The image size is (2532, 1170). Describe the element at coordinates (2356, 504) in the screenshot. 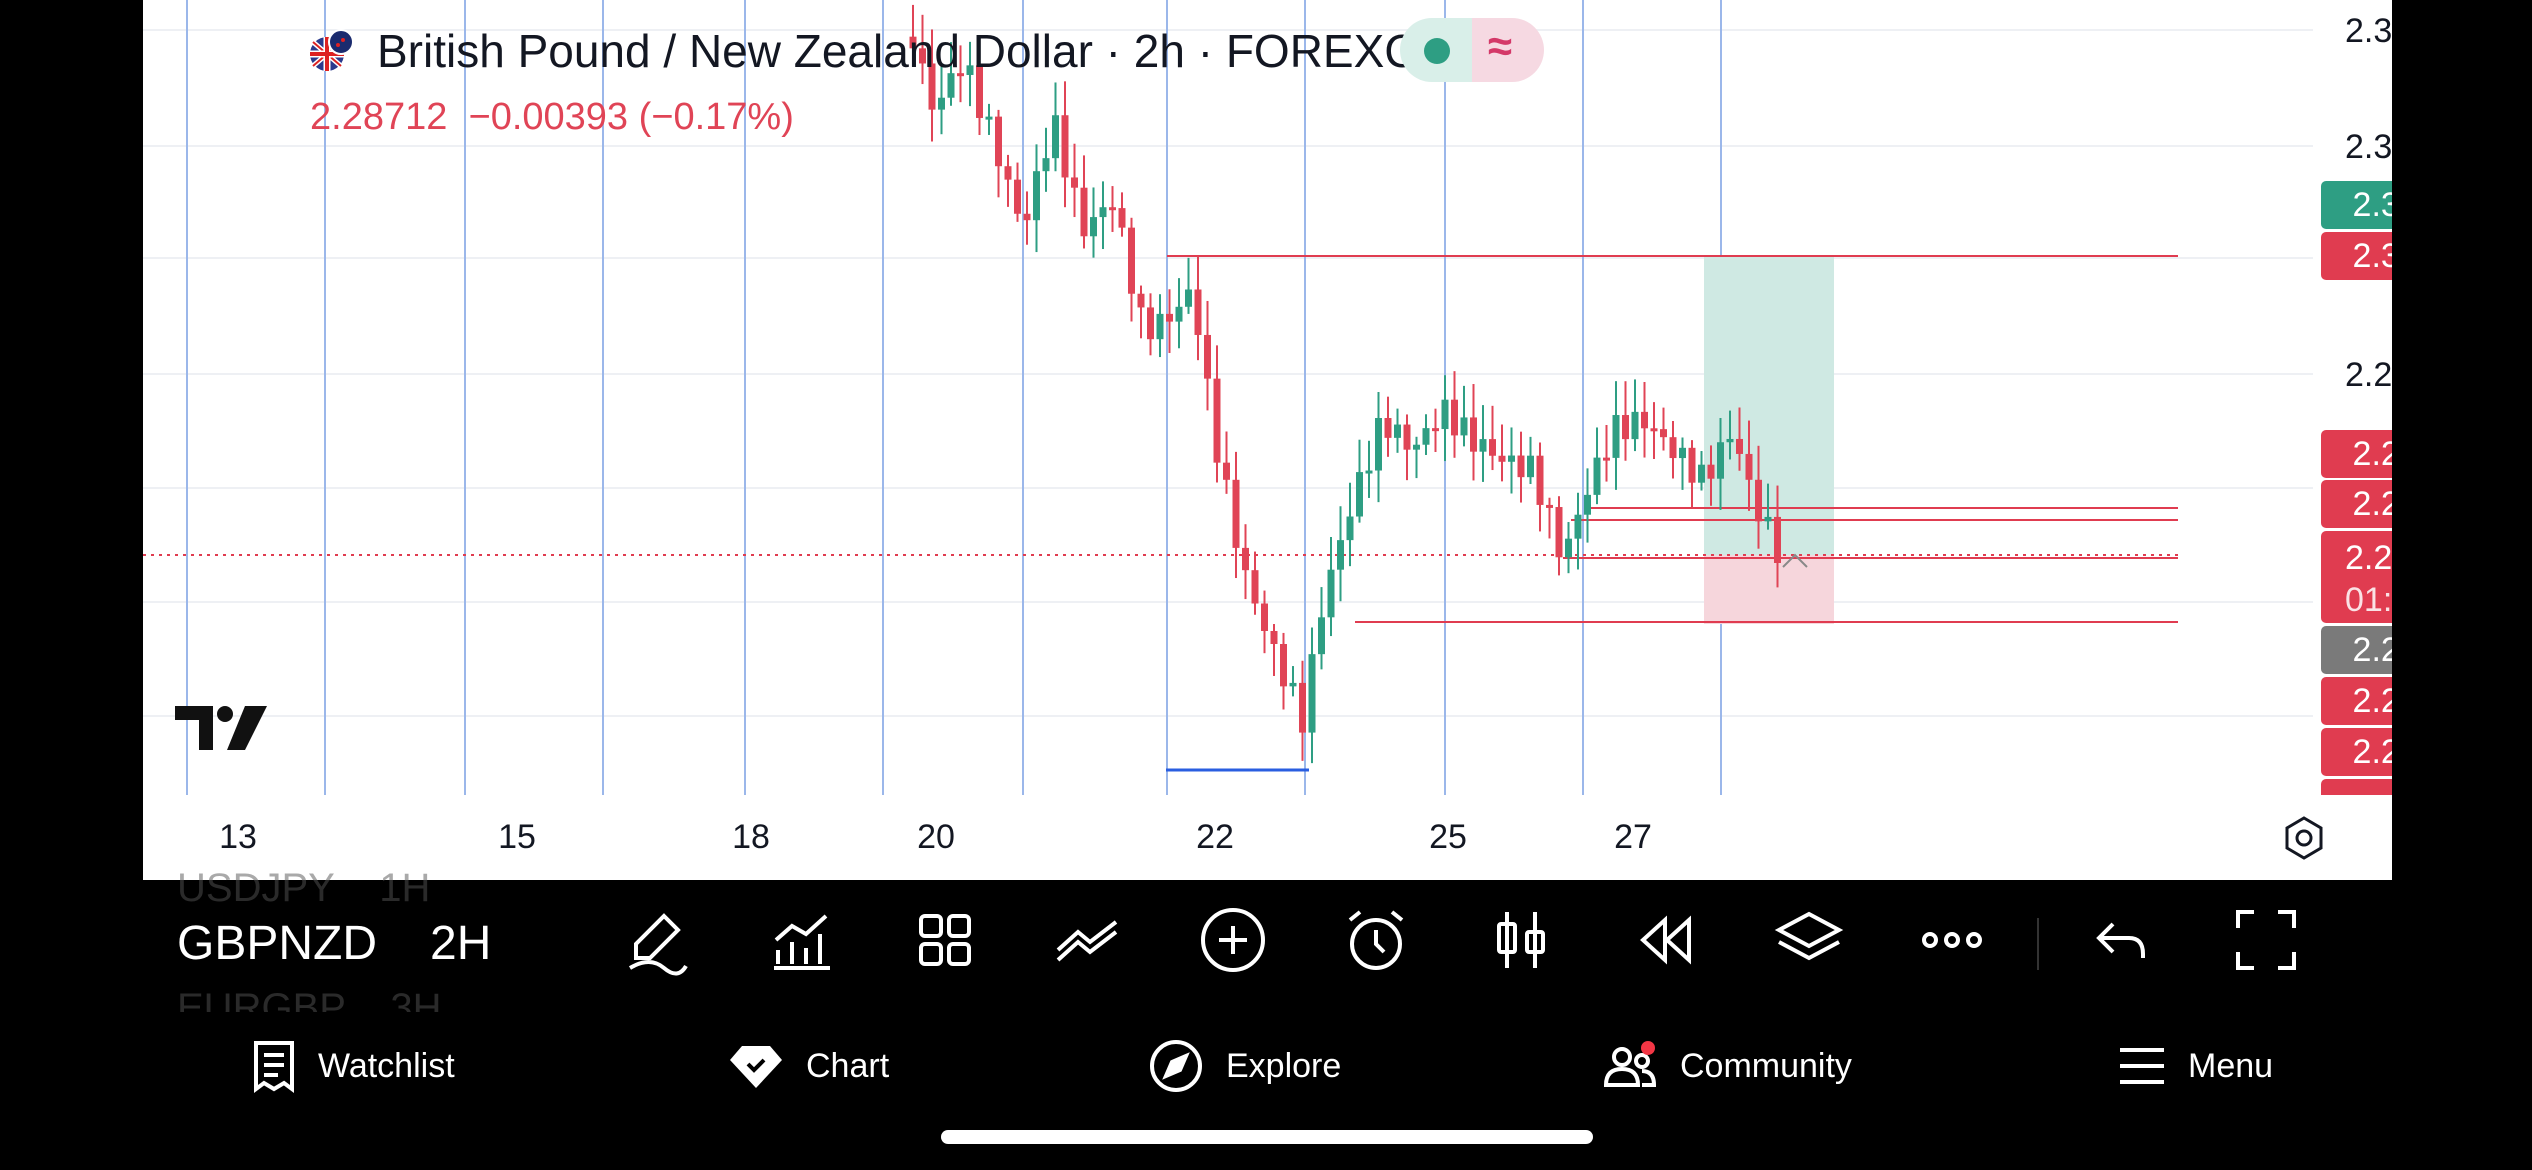

I see `price-label-line: 2.28861` at that location.